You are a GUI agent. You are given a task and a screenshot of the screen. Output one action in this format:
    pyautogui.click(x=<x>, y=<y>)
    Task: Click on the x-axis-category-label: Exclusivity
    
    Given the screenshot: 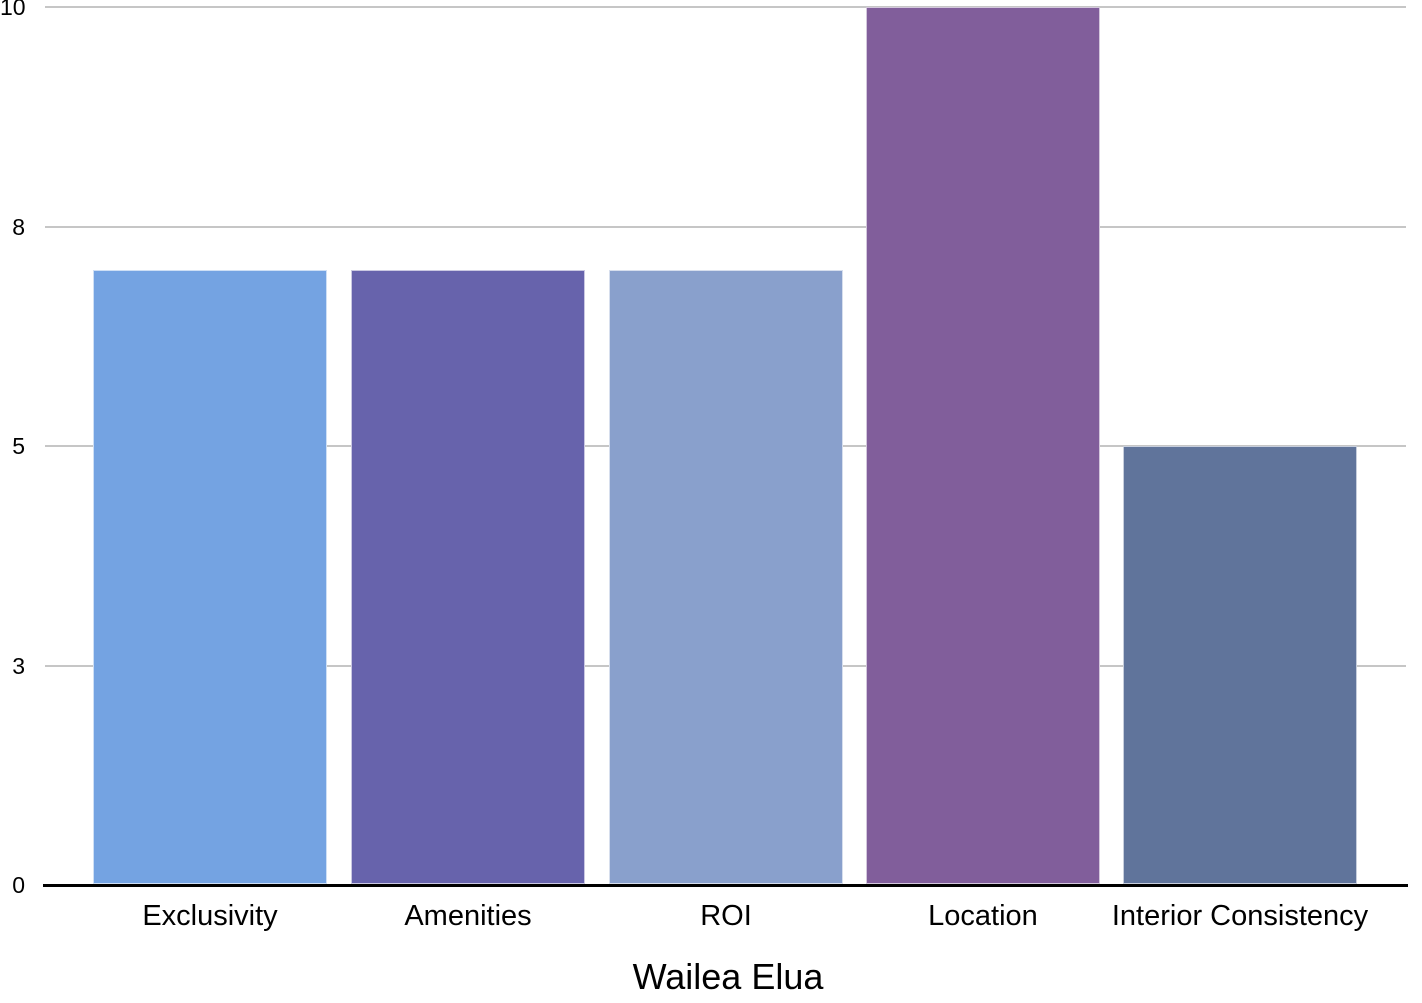 What is the action you would take?
    pyautogui.click(x=210, y=916)
    